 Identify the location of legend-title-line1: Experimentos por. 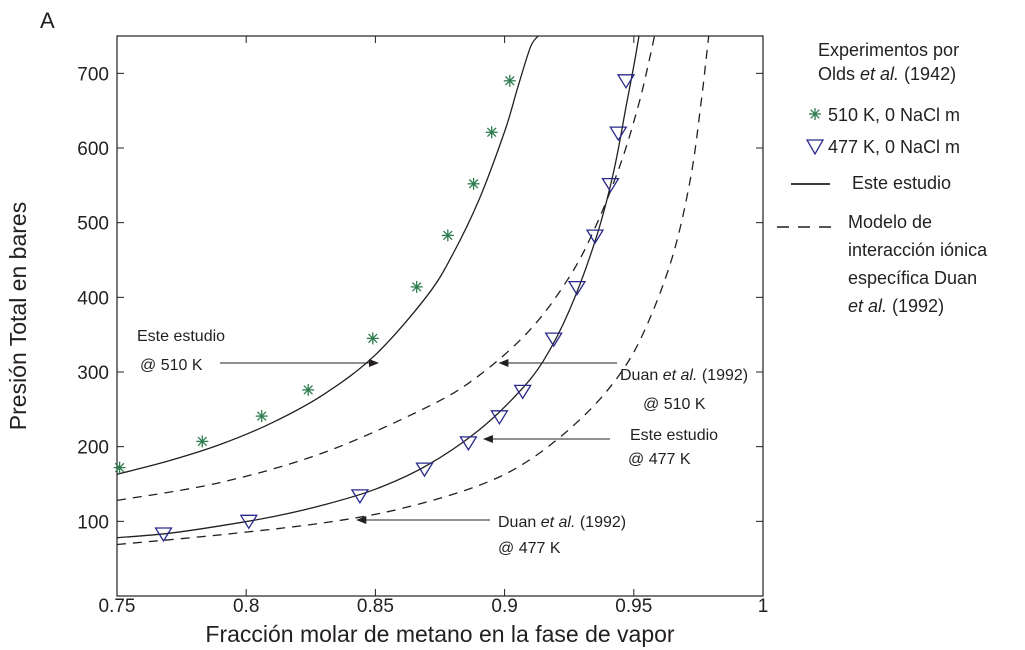
(888, 50).